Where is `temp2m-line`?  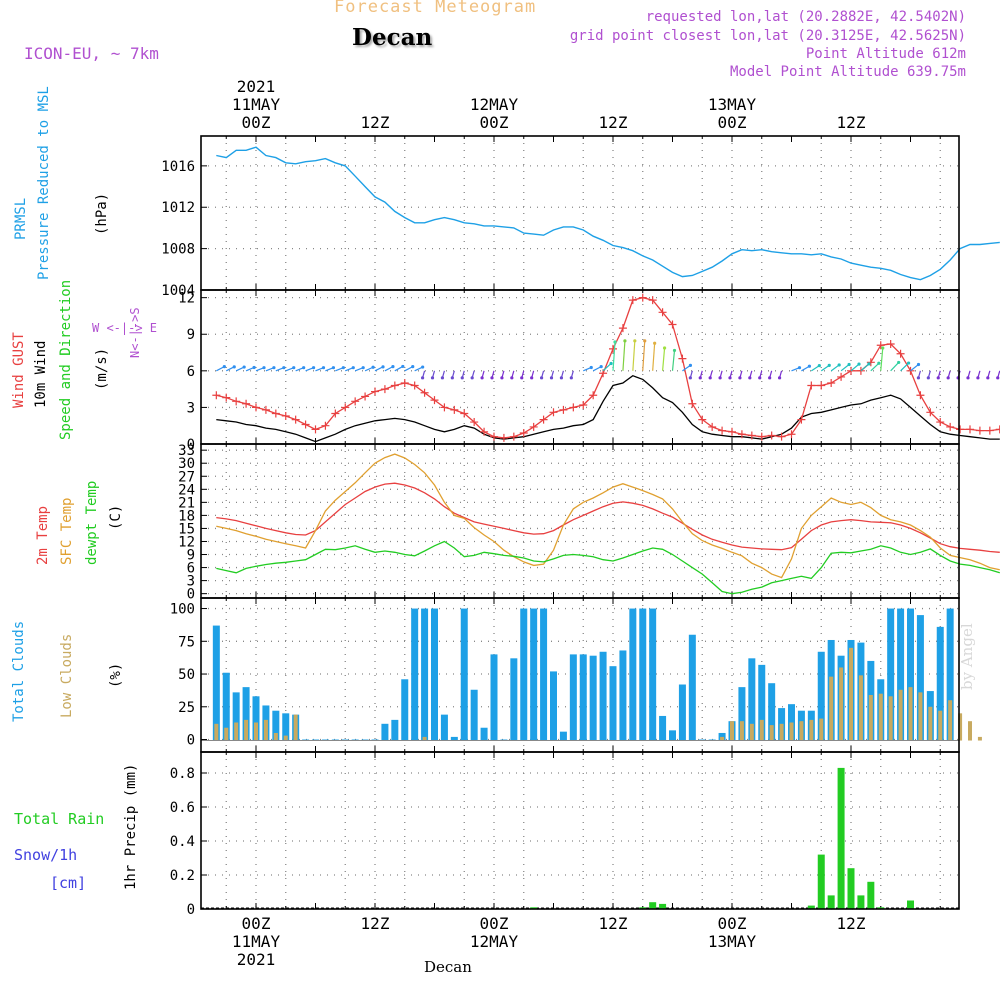 temp2m-line is located at coordinates (608, 517).